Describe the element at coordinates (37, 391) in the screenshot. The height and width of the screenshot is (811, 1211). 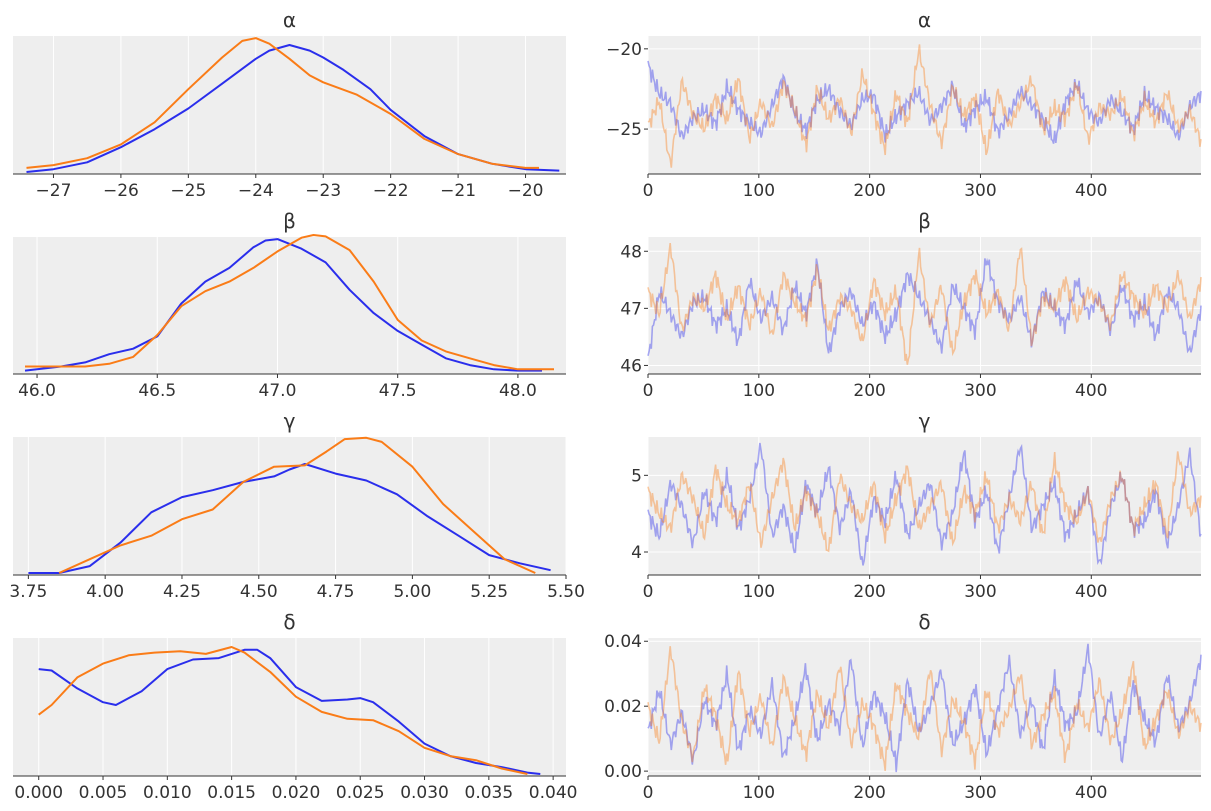
I see `x-tick-label: 46.0` at that location.